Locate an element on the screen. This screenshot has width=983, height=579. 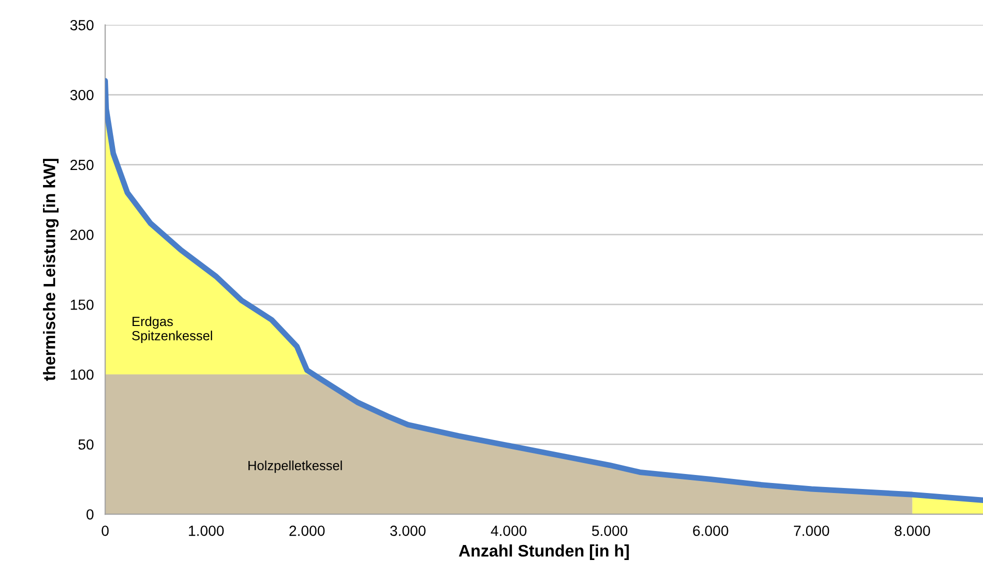
y-tick-label: 250 is located at coordinates (82, 165).